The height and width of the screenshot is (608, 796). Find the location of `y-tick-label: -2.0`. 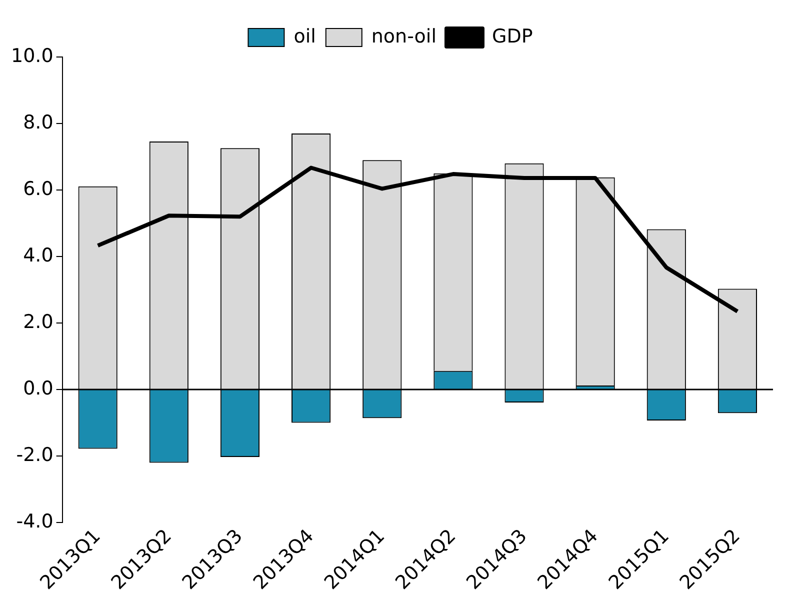

y-tick-label: -2.0 is located at coordinates (35, 455).